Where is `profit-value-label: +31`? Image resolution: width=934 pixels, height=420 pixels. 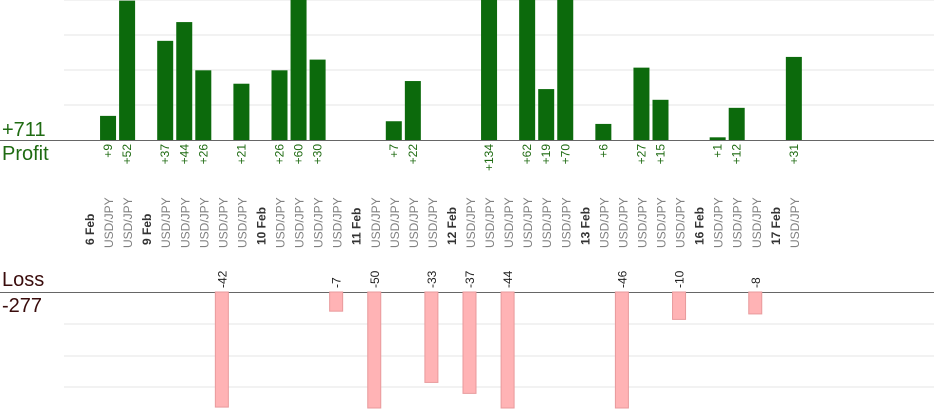 profit-value-label: +31 is located at coordinates (794, 154).